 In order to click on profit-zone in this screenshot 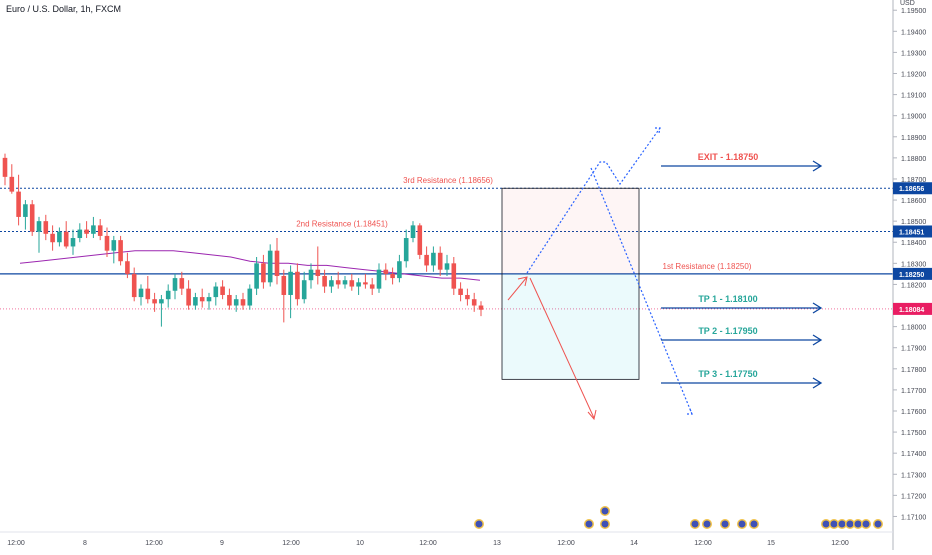, I will do `click(570, 326)`.